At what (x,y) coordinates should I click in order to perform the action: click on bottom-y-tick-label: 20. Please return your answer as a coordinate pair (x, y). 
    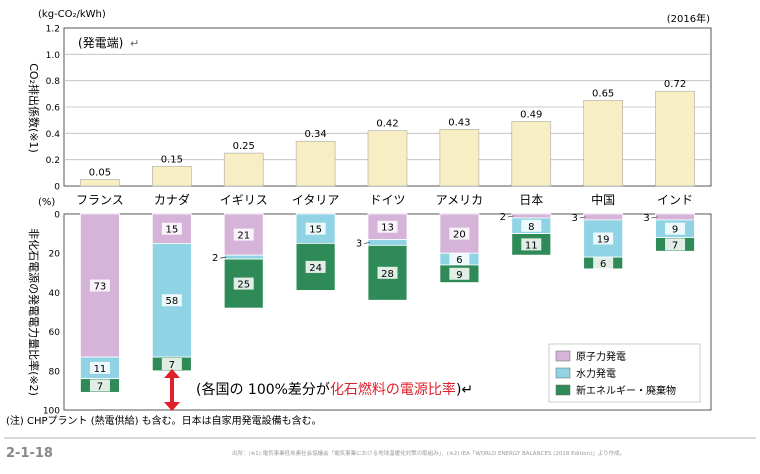
    Looking at the image, I should click on (55, 255).